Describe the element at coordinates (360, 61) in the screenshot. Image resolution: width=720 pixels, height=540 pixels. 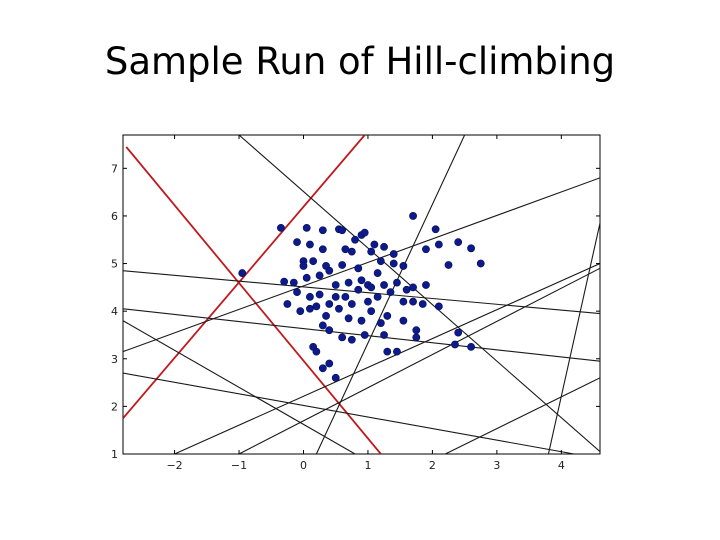
I see `slide-title: Sample Run of Hill-climbing` at that location.